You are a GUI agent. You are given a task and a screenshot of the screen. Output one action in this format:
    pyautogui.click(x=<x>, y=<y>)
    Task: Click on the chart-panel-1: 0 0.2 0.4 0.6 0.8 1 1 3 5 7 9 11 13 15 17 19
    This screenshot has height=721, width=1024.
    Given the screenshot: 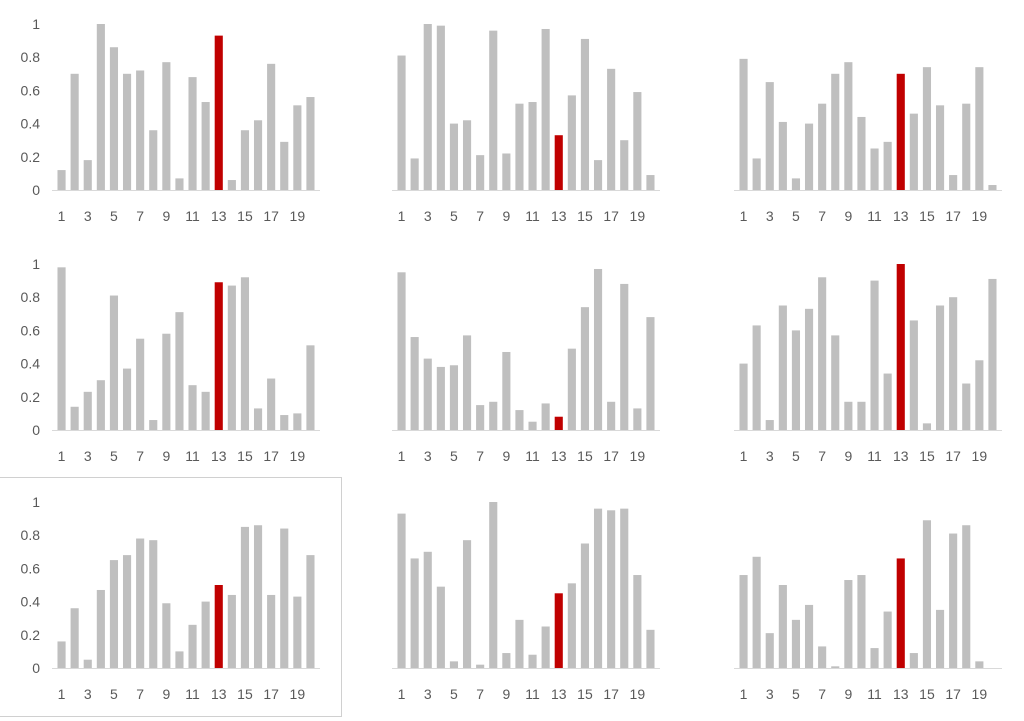 What is the action you would take?
    pyautogui.click(x=170, y=120)
    